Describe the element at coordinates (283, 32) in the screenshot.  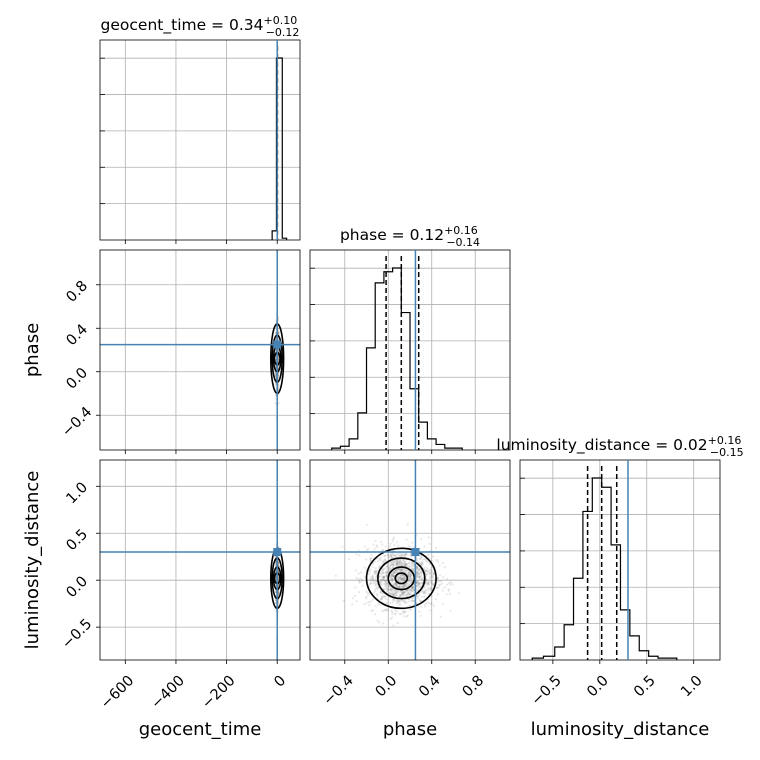
I see `title-minus: −0.12` at that location.